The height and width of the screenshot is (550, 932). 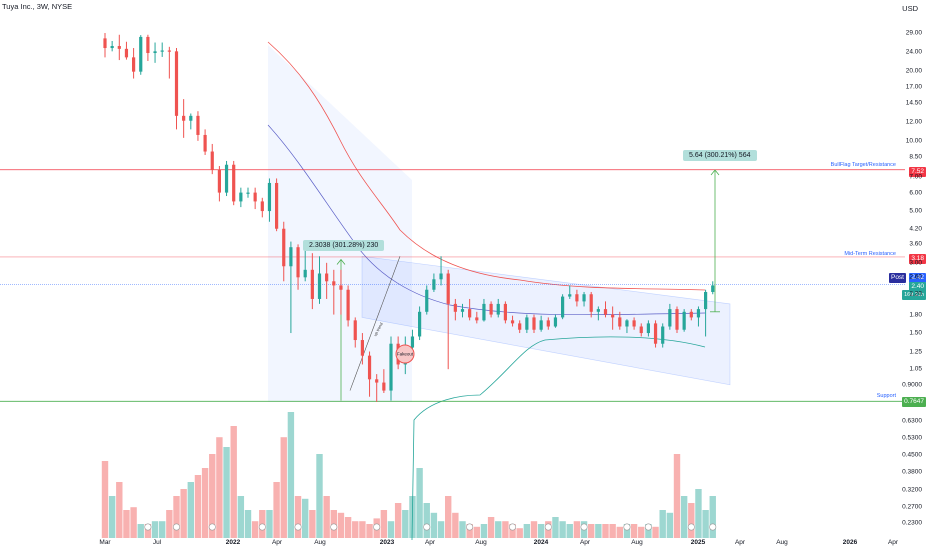 What do you see at coordinates (886, 396) in the screenshot?
I see `support-label: Support` at bounding box center [886, 396].